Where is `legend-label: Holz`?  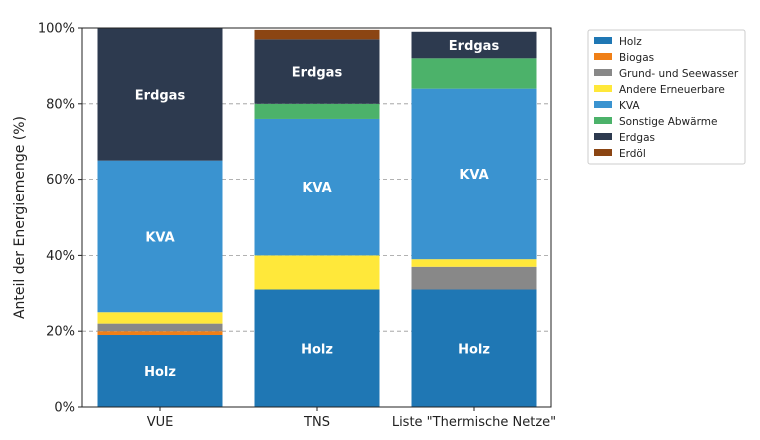
legend-label: Holz is located at coordinates (630, 42).